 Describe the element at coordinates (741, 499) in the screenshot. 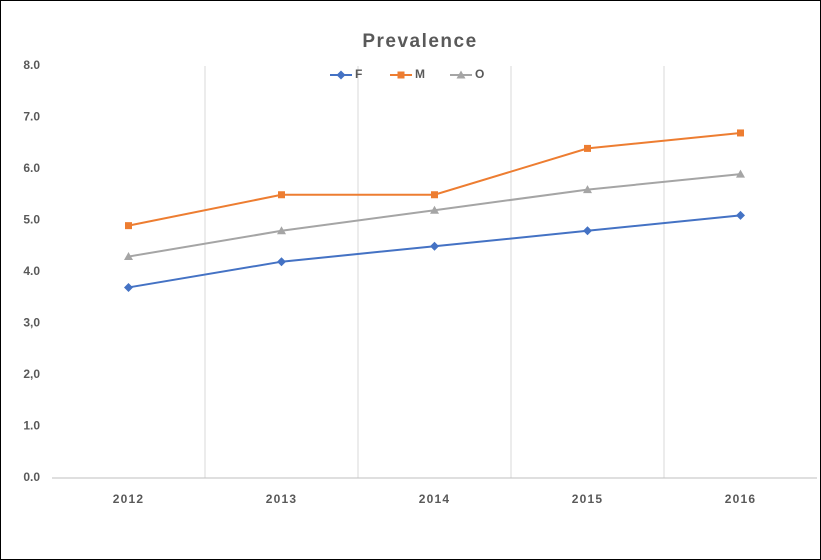

I see `x-tick-label: 2016` at that location.